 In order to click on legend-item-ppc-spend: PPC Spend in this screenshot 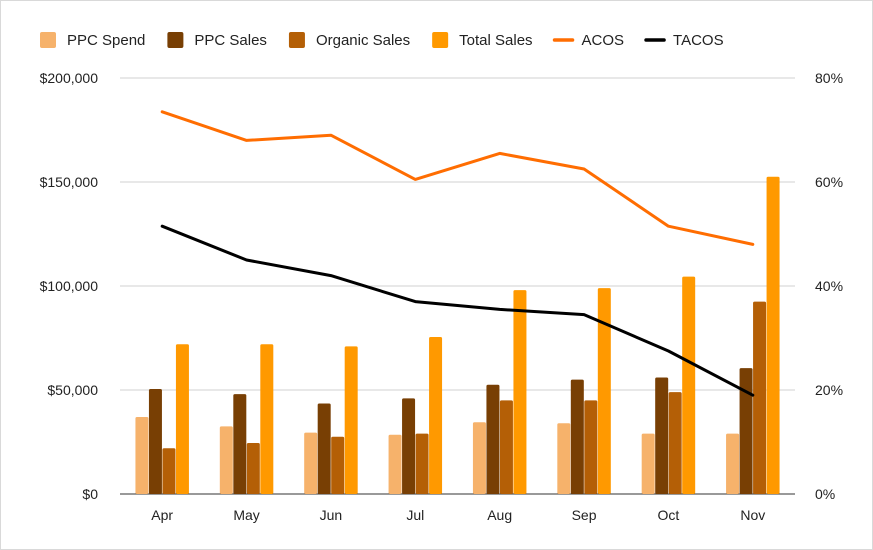, I will do `click(92, 40)`.